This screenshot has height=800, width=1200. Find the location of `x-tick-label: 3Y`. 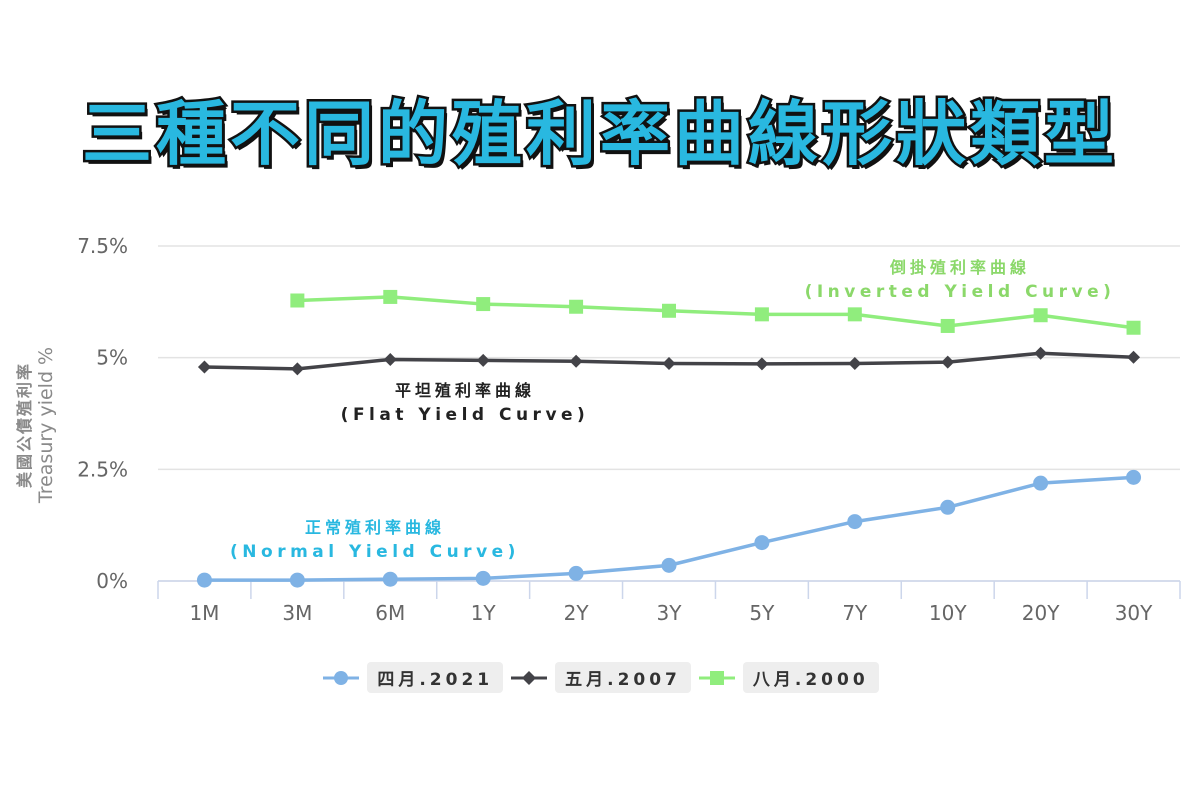

x-tick-label: 3Y is located at coordinates (670, 613).